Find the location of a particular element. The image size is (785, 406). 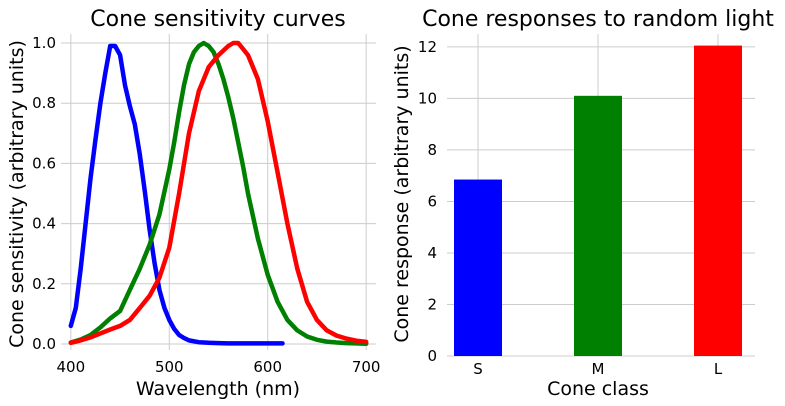

sensitivity-x-label: Wavelength (nm) is located at coordinates (218, 389).